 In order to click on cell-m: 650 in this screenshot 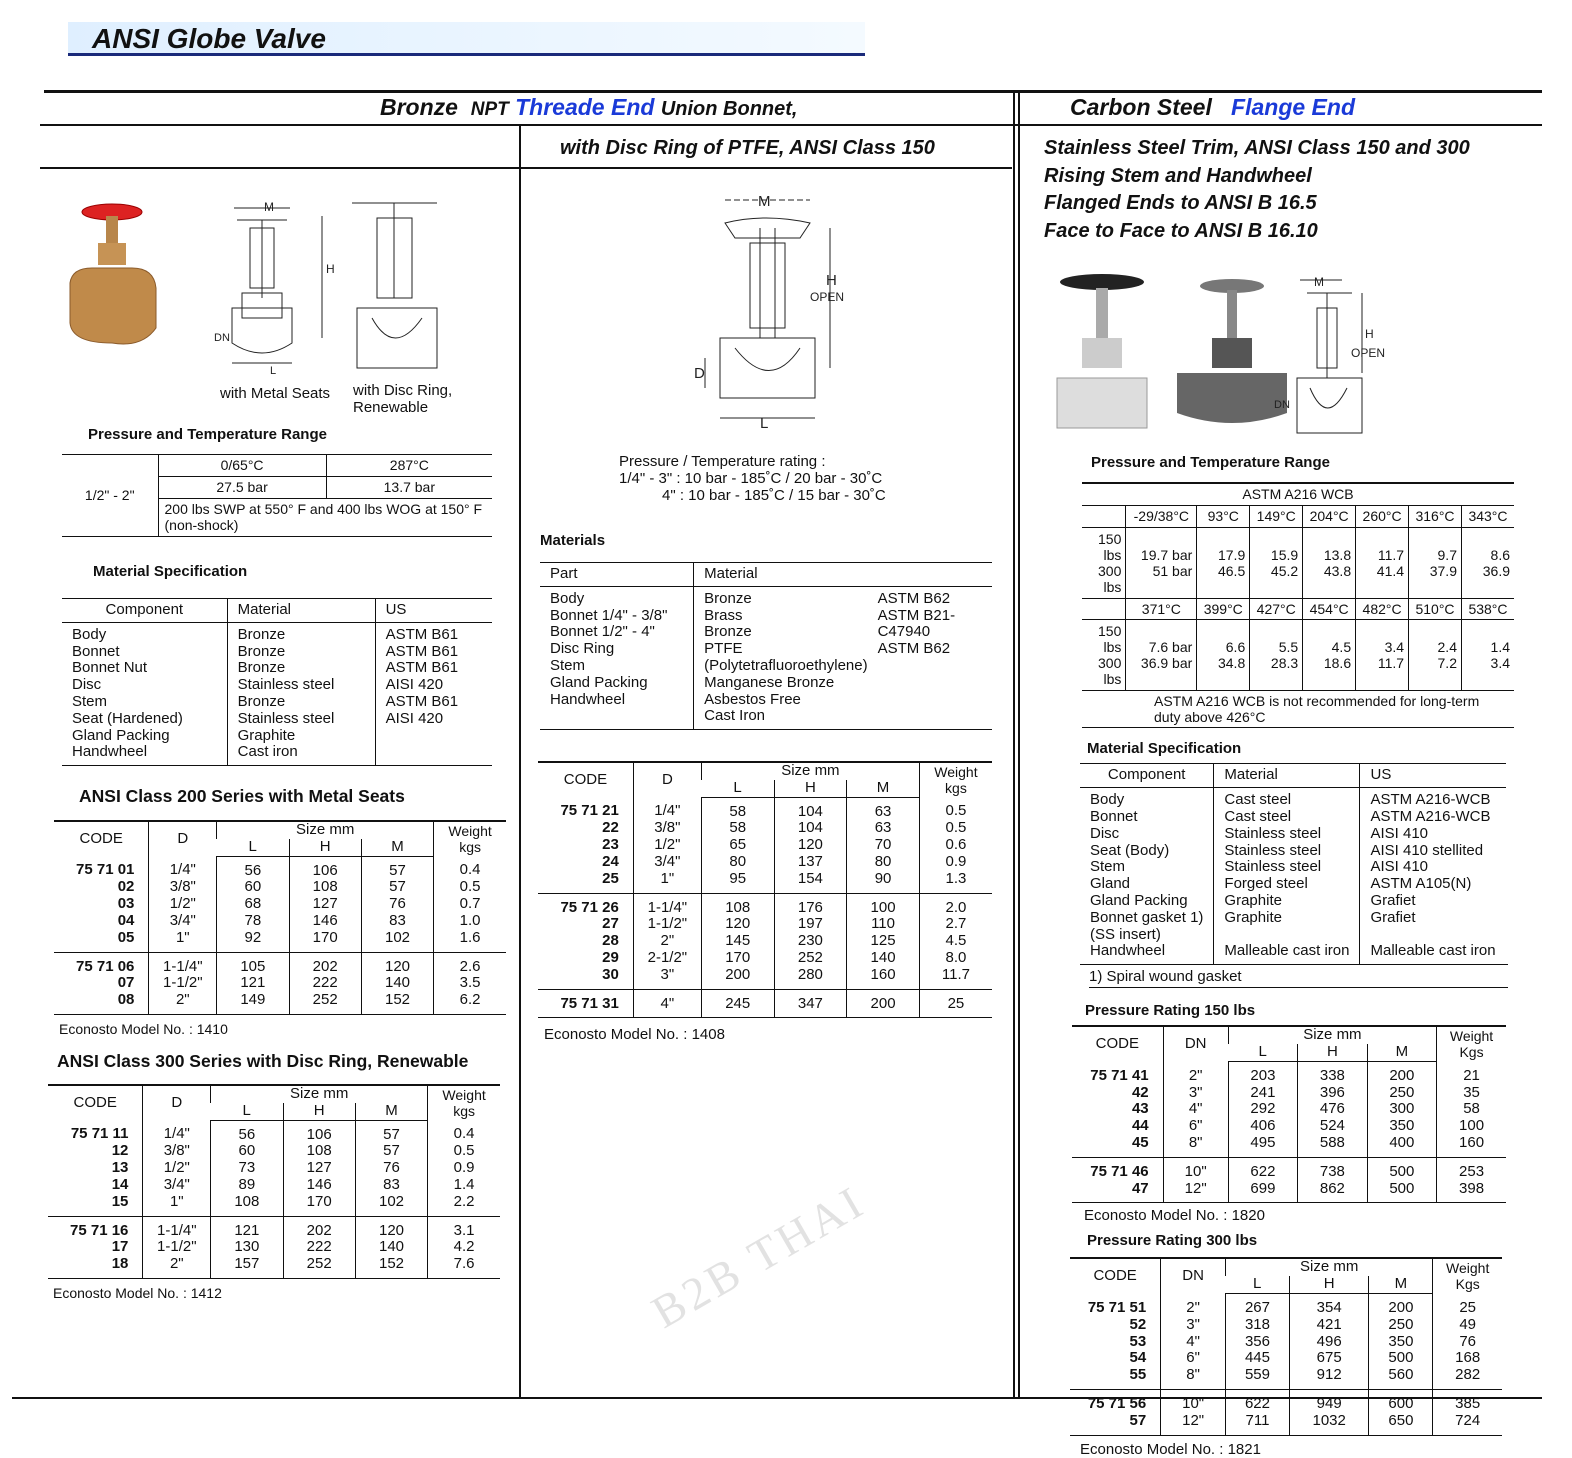, I will do `click(1400, 1423)`.